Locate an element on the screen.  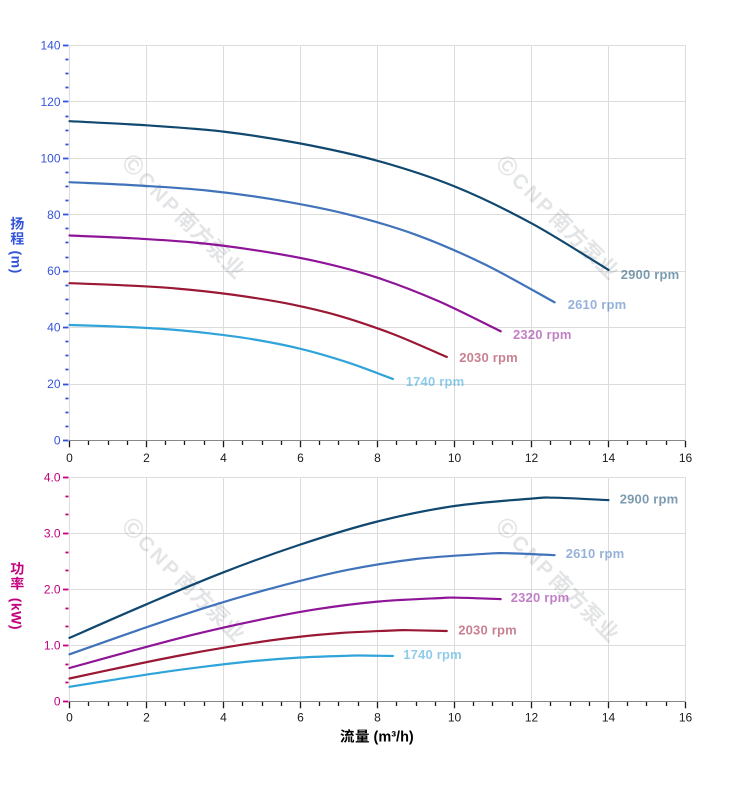
svg-text: (m) is located at coordinates (17, 262).